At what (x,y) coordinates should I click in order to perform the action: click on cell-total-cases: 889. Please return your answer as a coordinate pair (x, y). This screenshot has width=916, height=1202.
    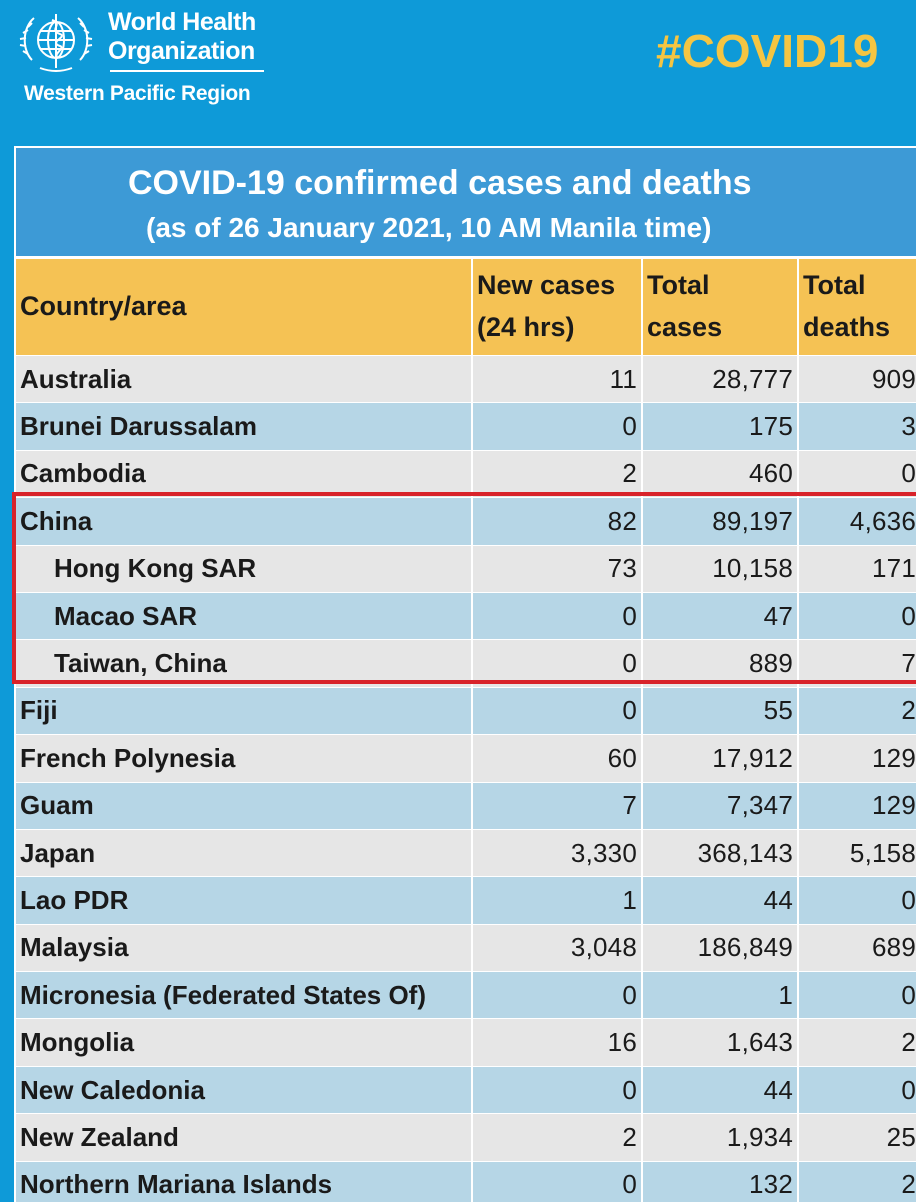
    Looking at the image, I should click on (720, 663).